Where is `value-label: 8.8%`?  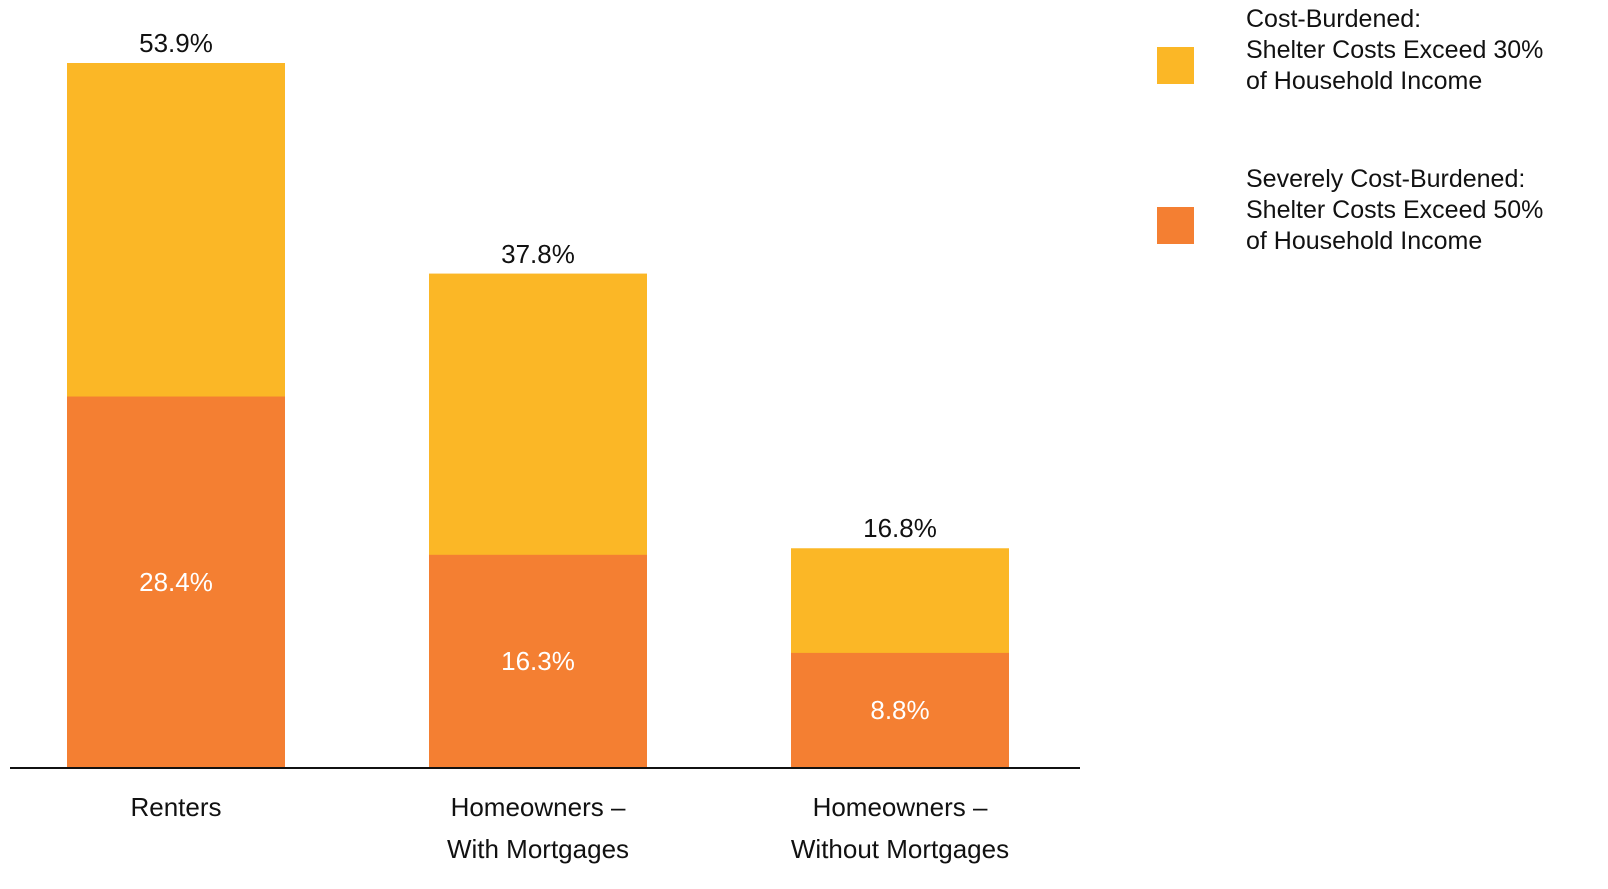
value-label: 8.8% is located at coordinates (900, 710).